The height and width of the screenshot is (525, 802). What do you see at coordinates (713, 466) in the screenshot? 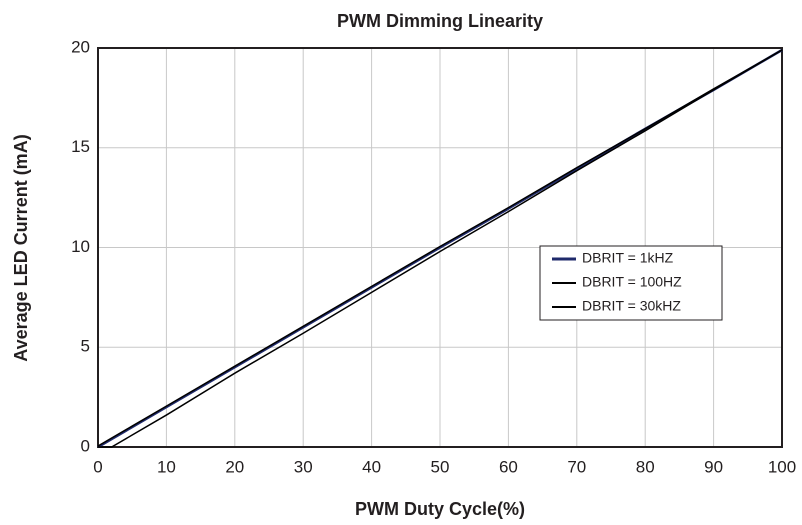
I see `x-tick-label: 90` at bounding box center [713, 466].